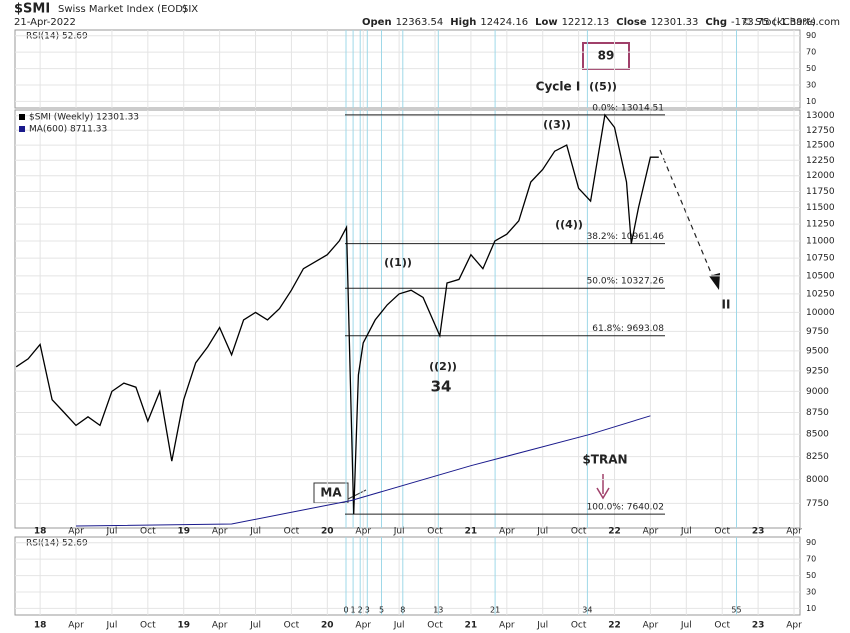  What do you see at coordinates (817, 480) in the screenshot?
I see `y-tick-label: 8000` at bounding box center [817, 480].